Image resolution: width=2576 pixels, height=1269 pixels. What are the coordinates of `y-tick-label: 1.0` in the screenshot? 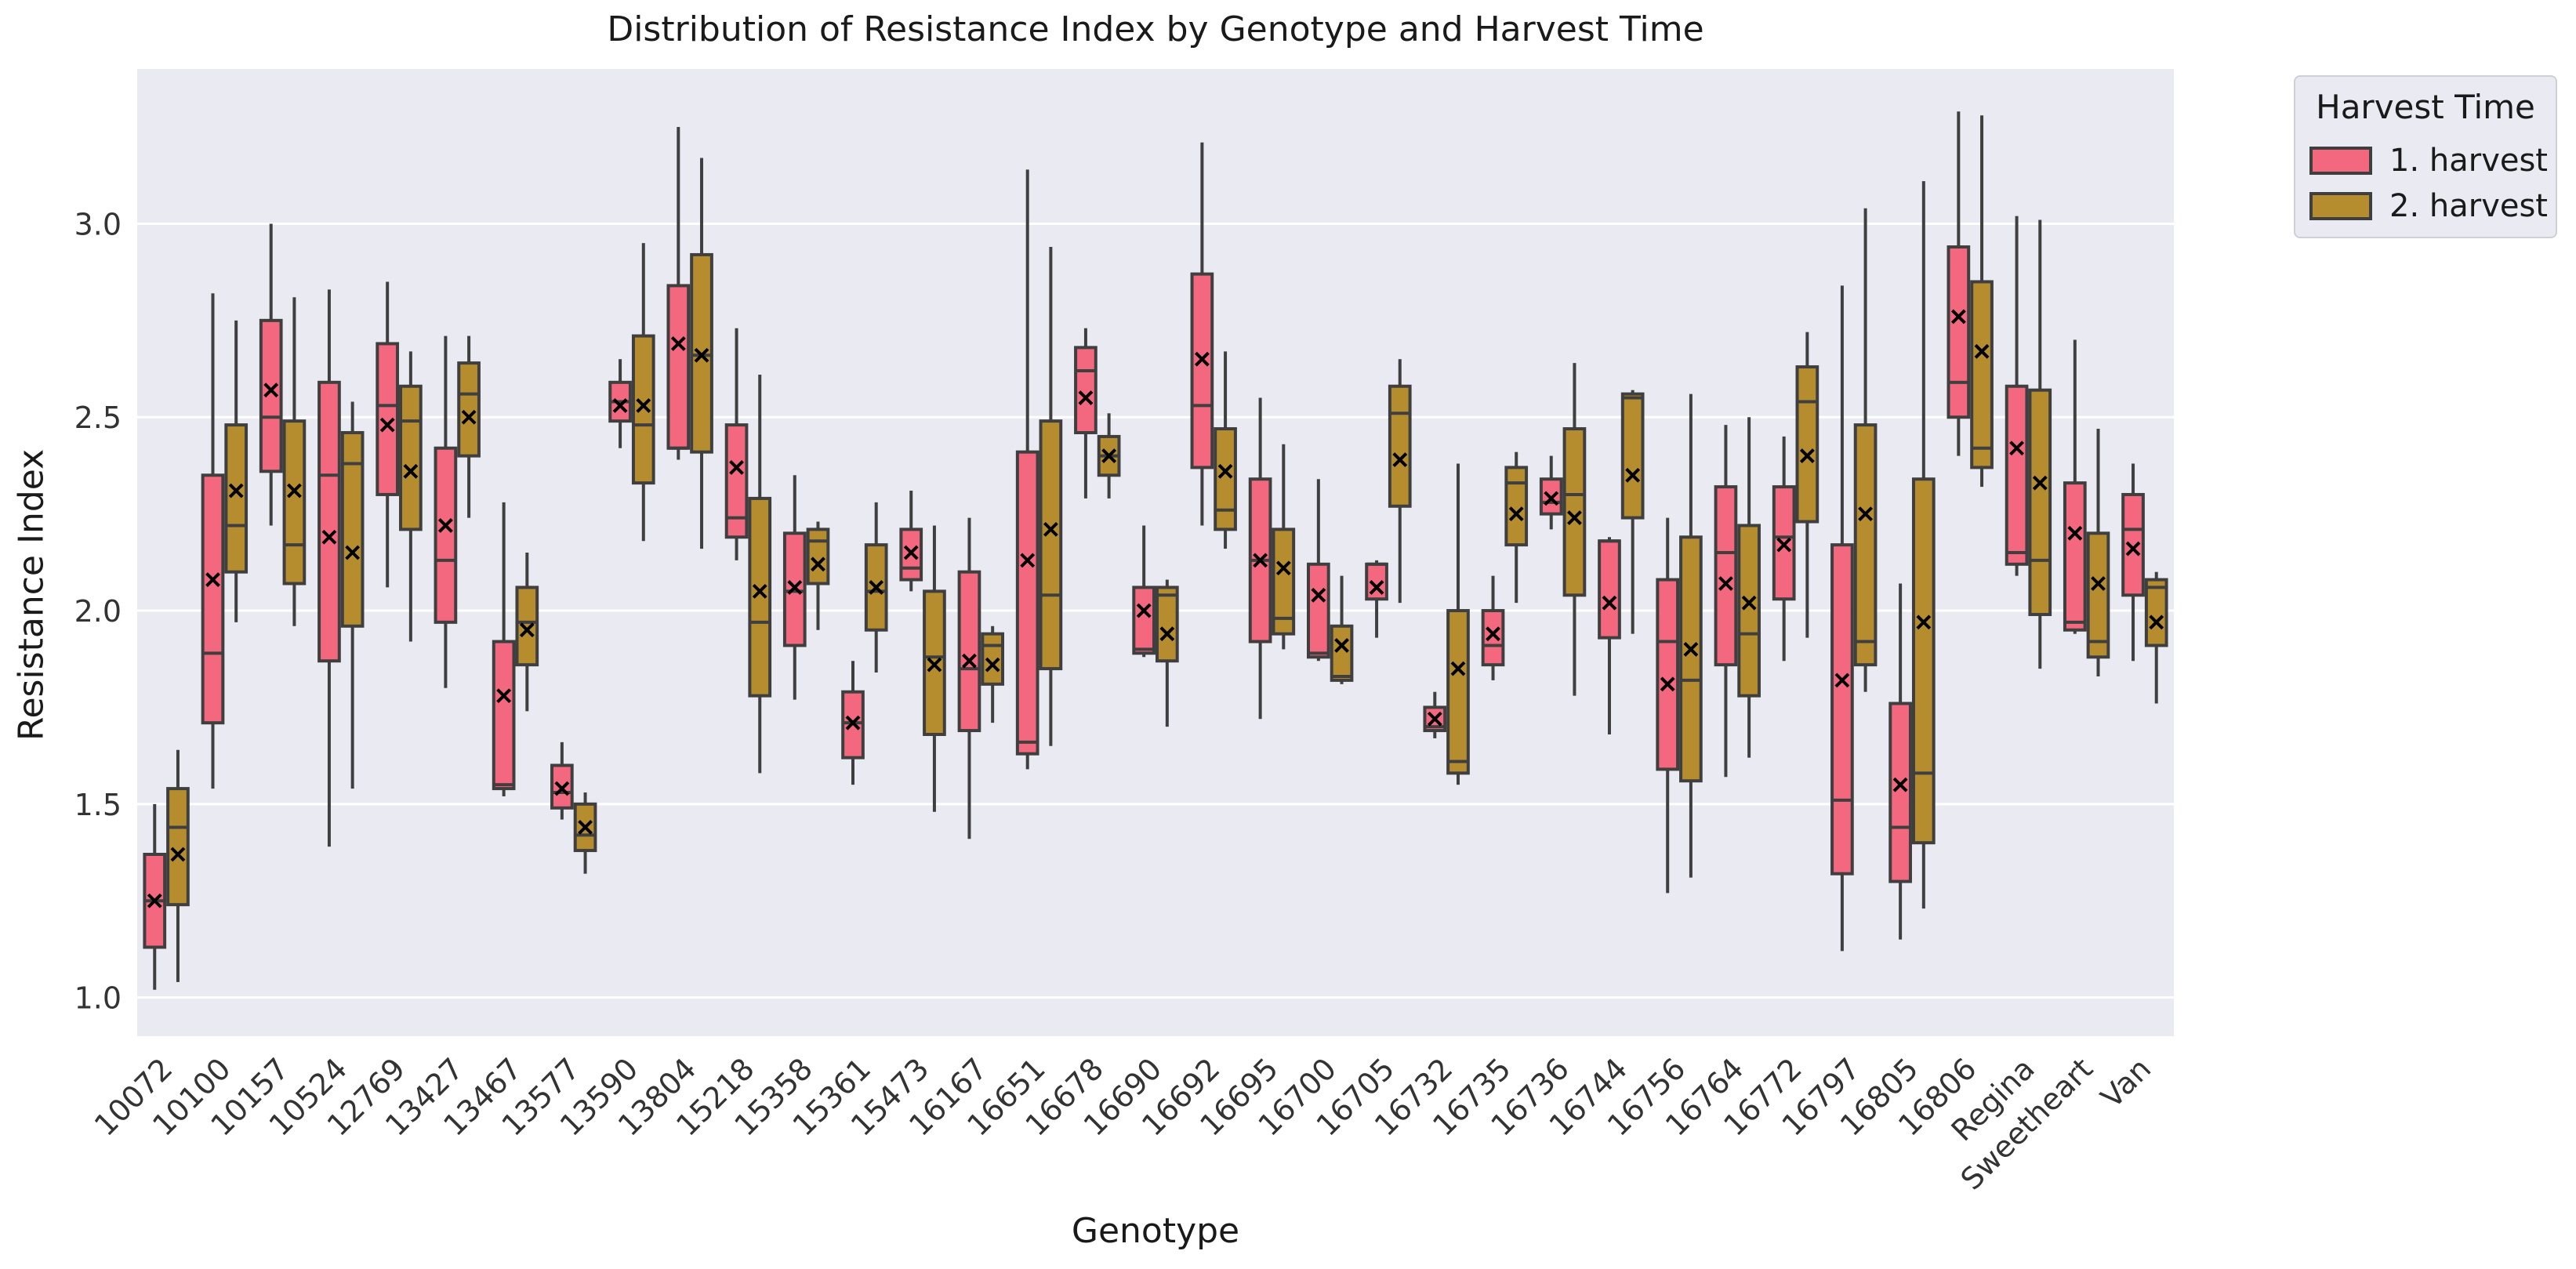 It's located at (98, 998).